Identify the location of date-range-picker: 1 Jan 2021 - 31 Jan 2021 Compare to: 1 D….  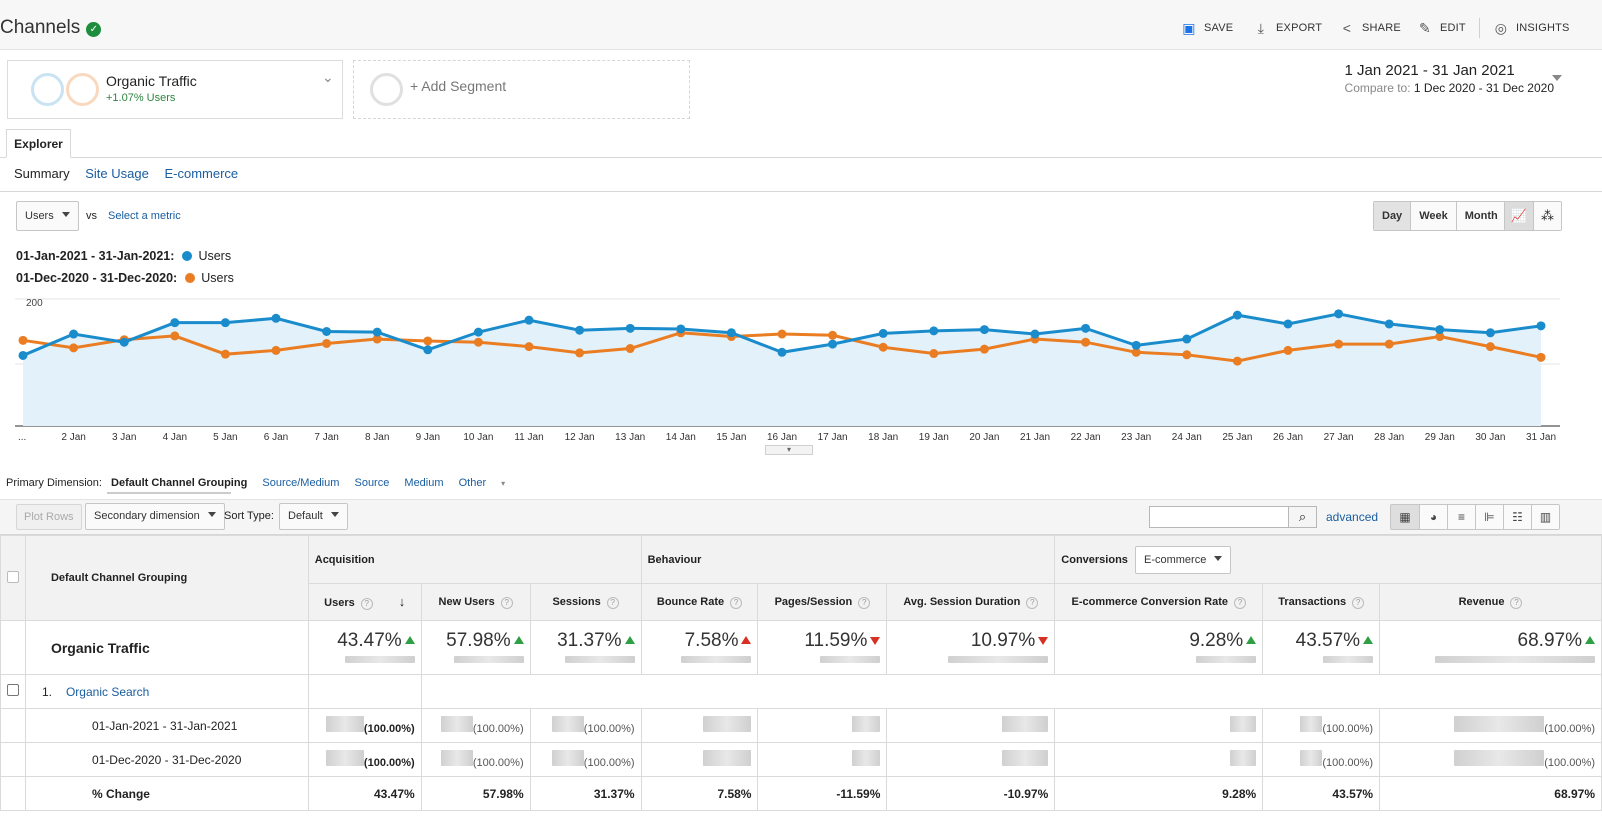
(1449, 78).